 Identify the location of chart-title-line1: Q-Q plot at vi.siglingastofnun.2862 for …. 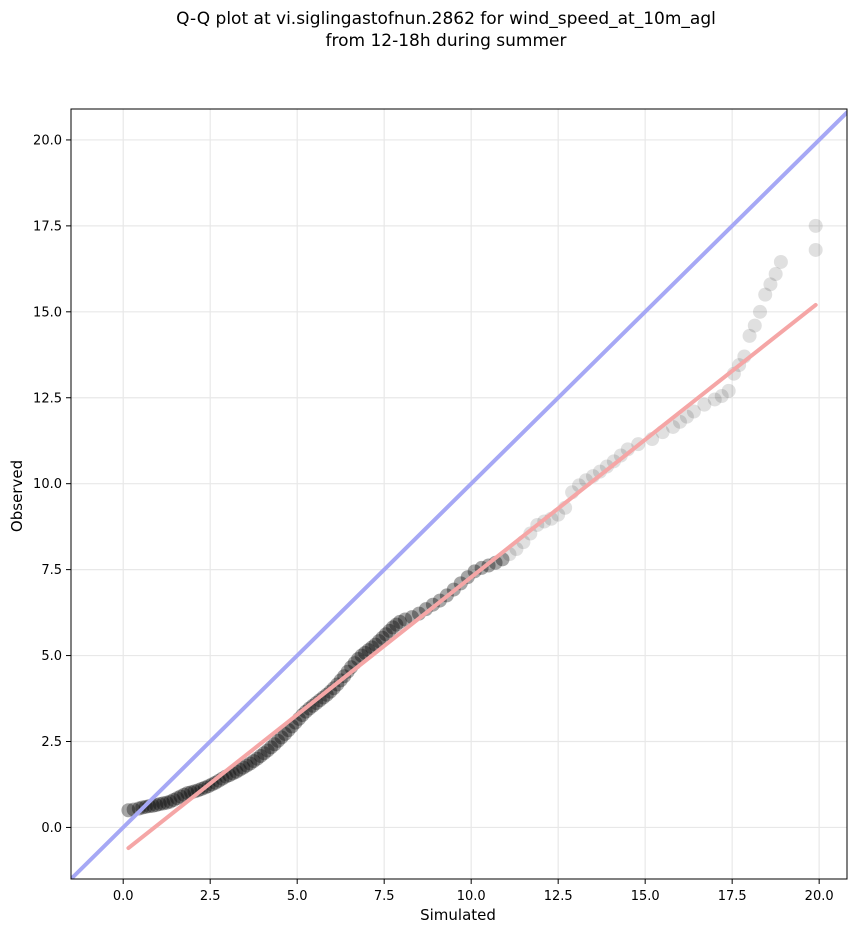
(446, 19).